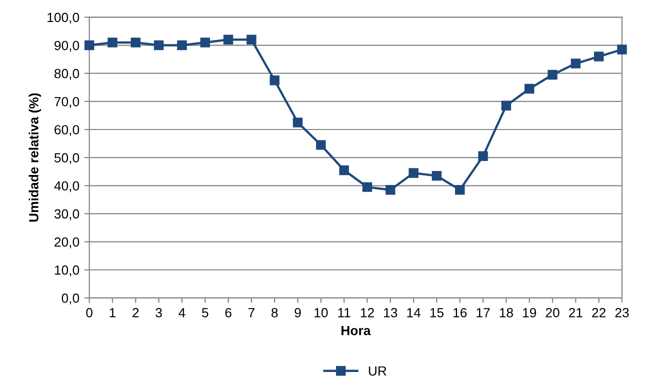  Describe the element at coordinates (321, 313) in the screenshot. I see `x-tick-label: 10` at that location.